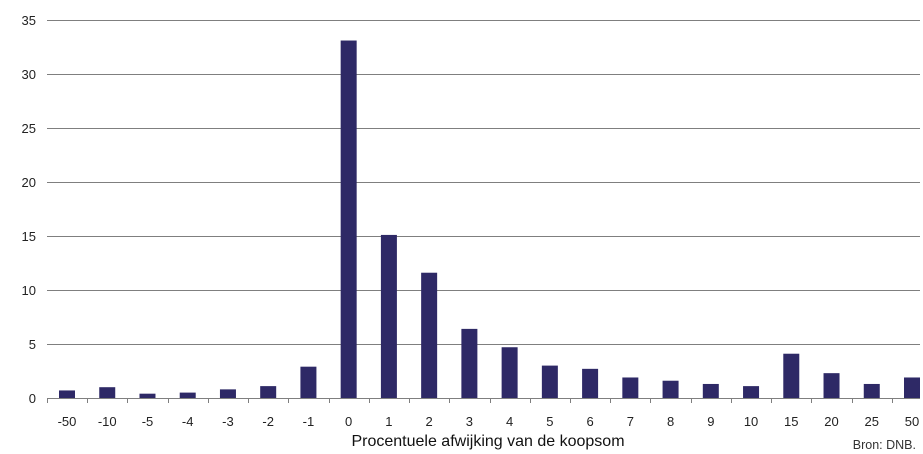 Image resolution: width=923 pixels, height=454 pixels. Describe the element at coordinates (107, 421) in the screenshot. I see `x-tick-label: -10` at that location.